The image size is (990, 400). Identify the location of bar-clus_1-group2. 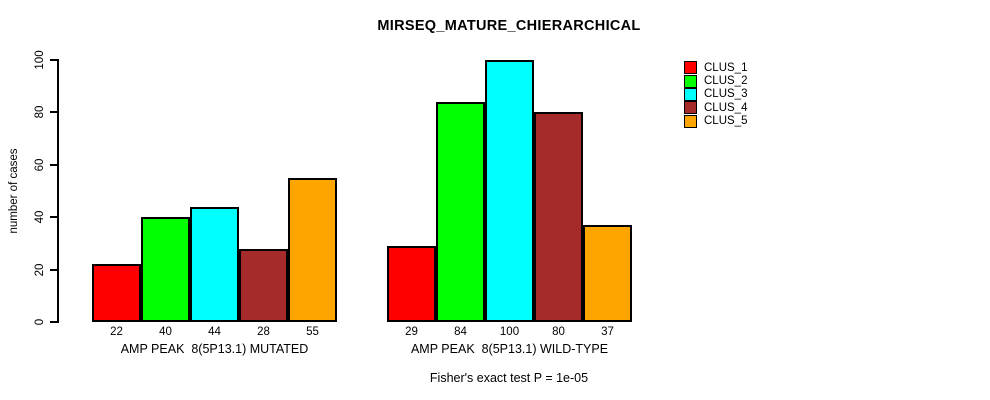
(411, 284).